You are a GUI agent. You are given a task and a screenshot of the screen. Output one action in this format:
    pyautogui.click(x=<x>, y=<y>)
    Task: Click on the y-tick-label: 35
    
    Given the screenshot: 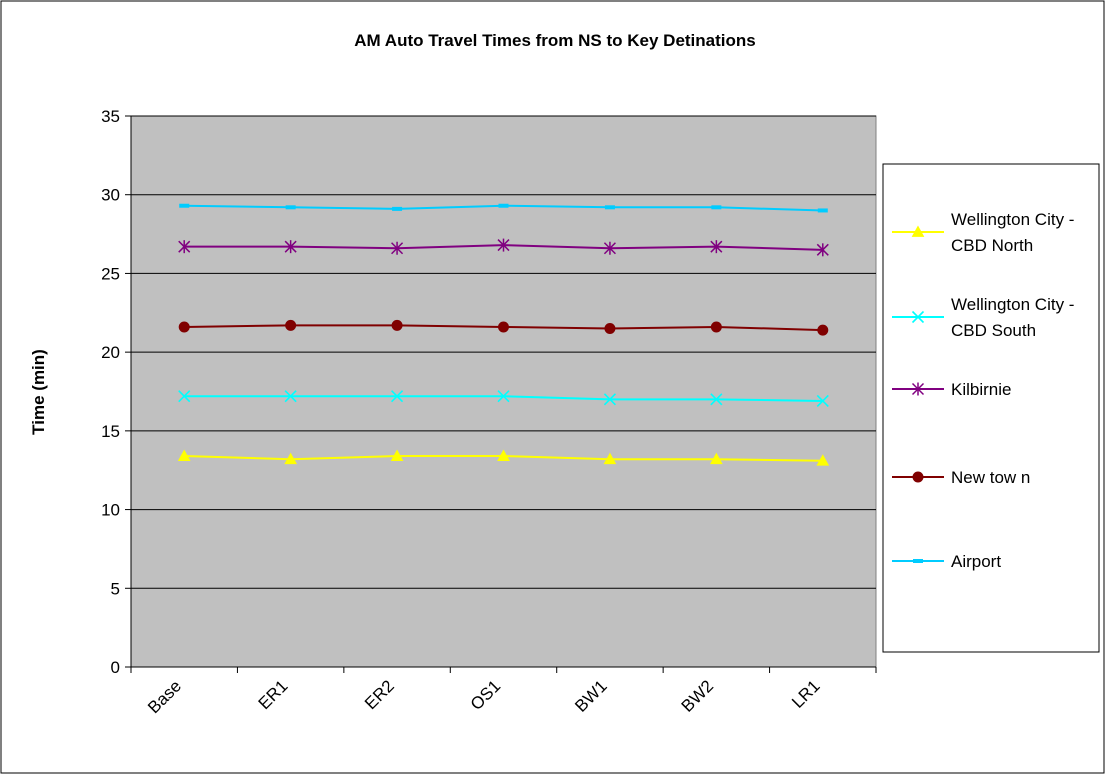 What is the action you would take?
    pyautogui.click(x=110, y=116)
    